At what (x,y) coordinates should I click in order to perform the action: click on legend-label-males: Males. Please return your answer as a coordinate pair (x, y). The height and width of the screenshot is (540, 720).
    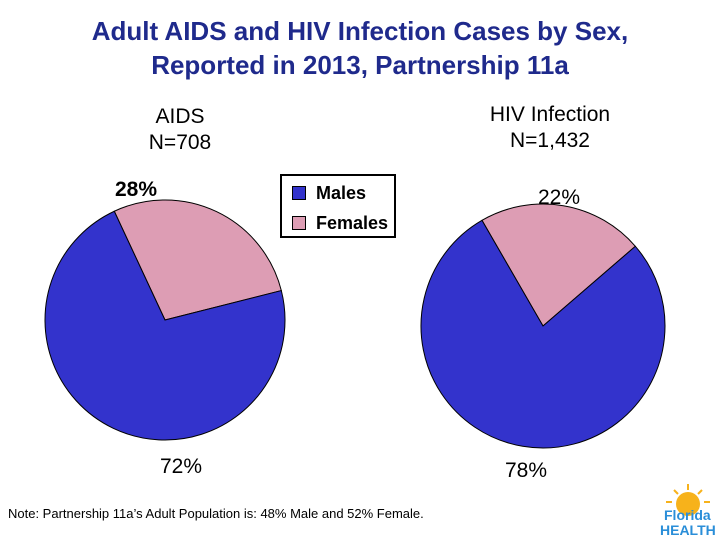
    Looking at the image, I should click on (341, 192).